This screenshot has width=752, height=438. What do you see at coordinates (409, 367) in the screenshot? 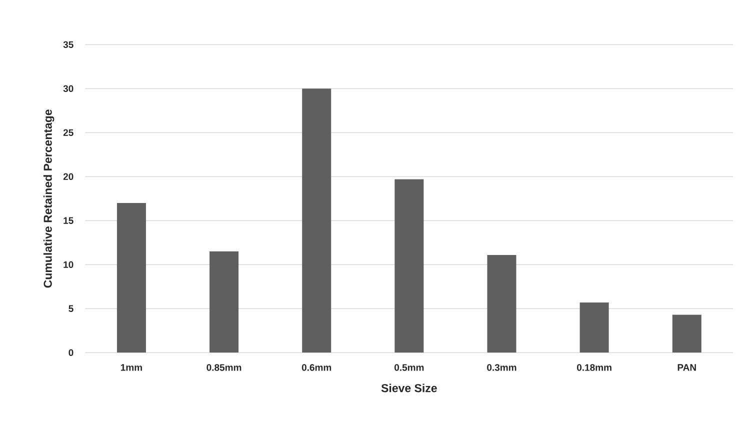
I see `x-tick-label: 0.5mm` at bounding box center [409, 367].